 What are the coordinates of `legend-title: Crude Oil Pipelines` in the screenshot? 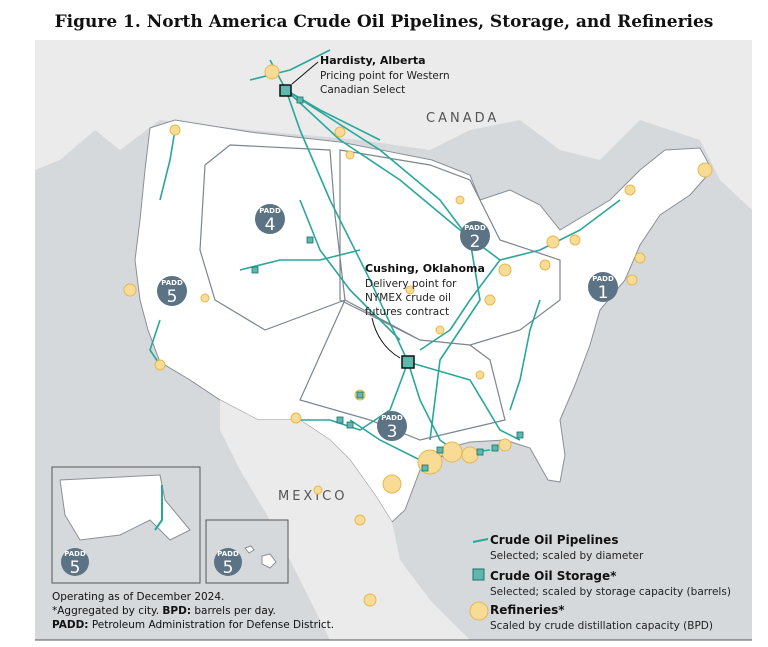 It's located at (554, 540).